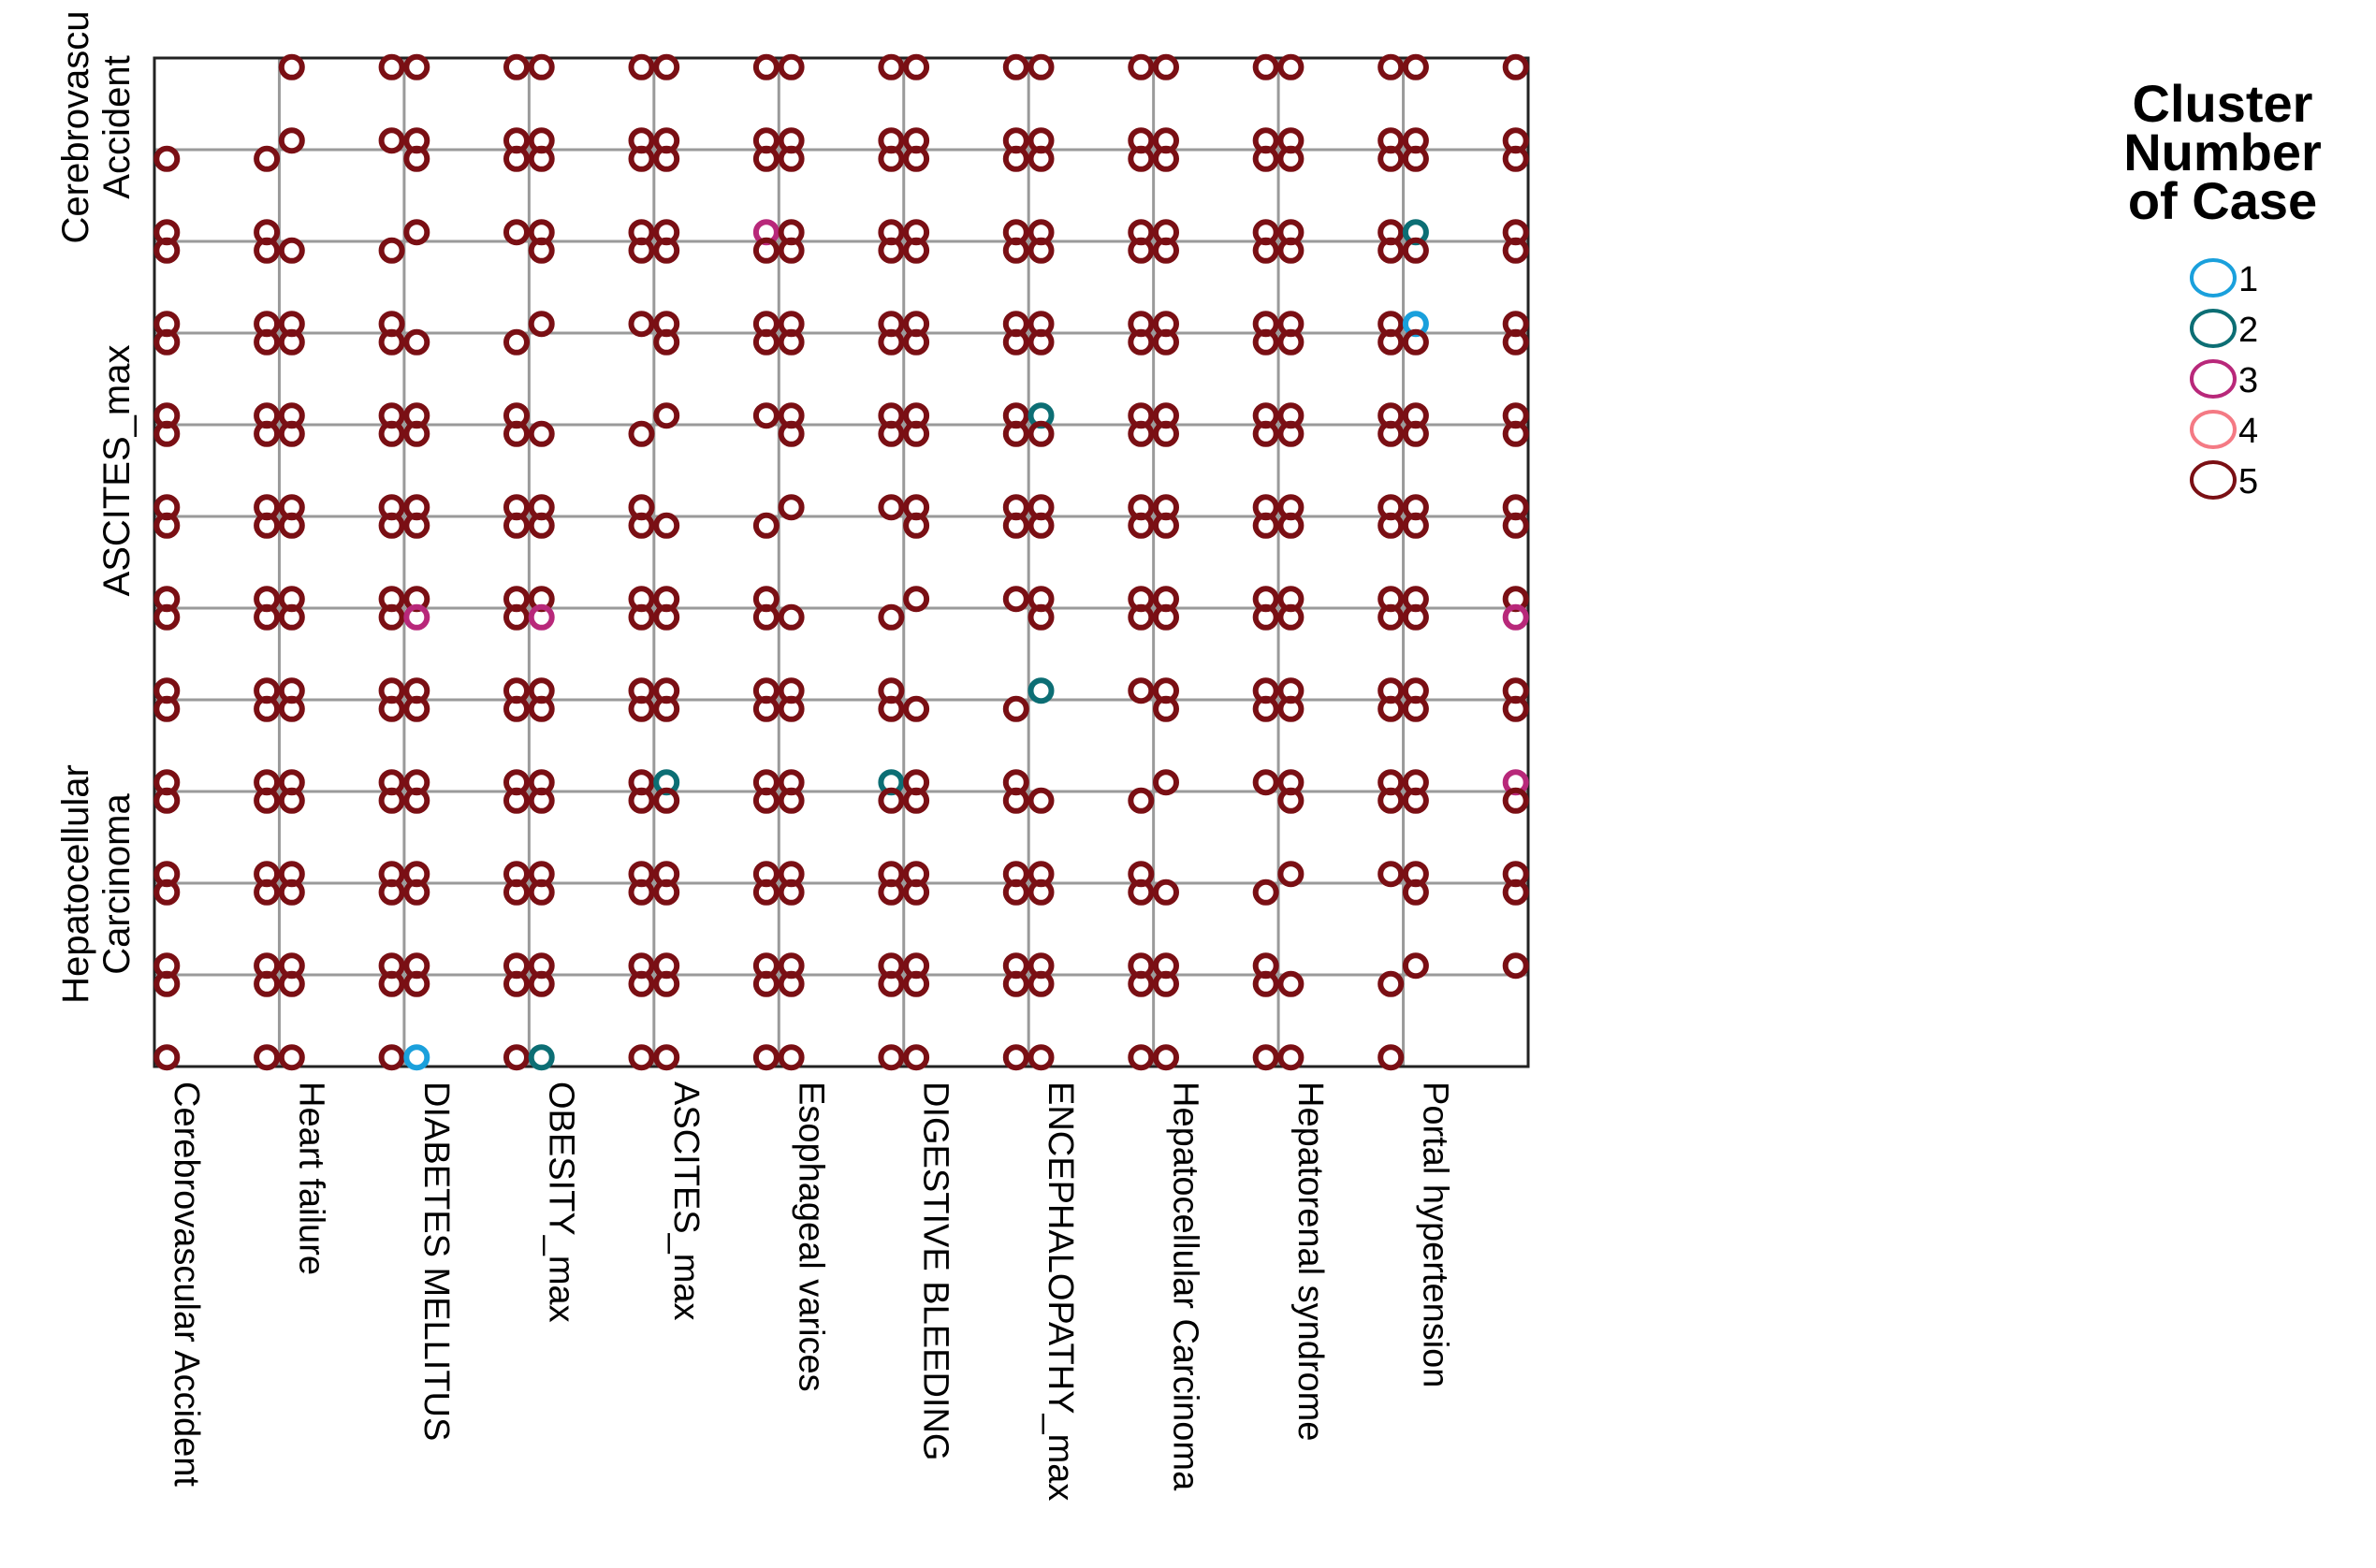 The image size is (2376, 1568). What do you see at coordinates (2213, 328) in the screenshot?
I see `legend-marker` at bounding box center [2213, 328].